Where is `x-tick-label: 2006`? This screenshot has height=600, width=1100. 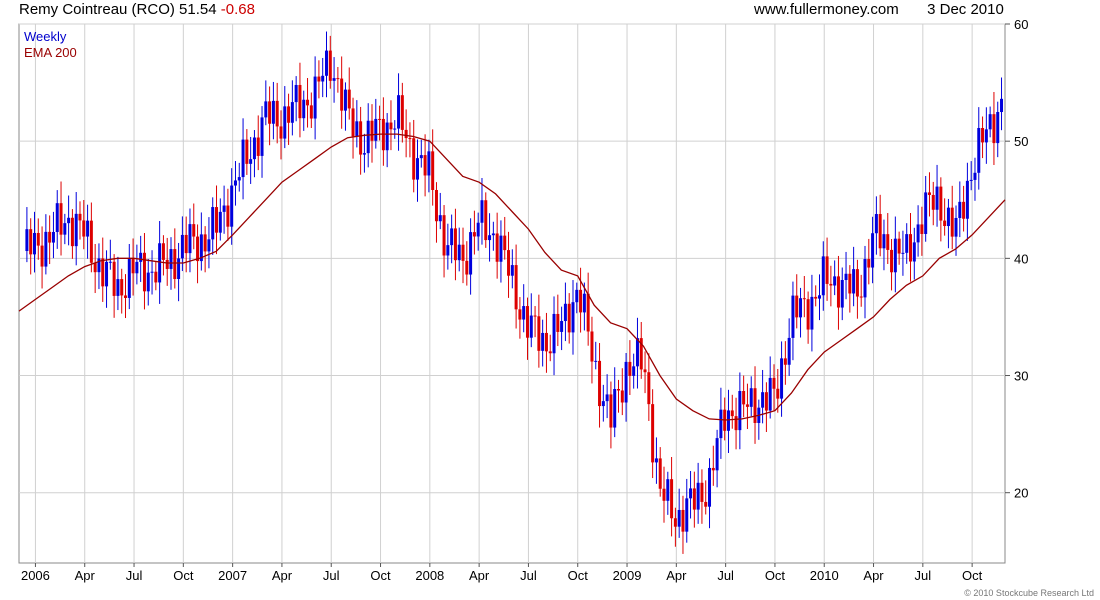 x-tick-label: 2006 is located at coordinates (35, 575).